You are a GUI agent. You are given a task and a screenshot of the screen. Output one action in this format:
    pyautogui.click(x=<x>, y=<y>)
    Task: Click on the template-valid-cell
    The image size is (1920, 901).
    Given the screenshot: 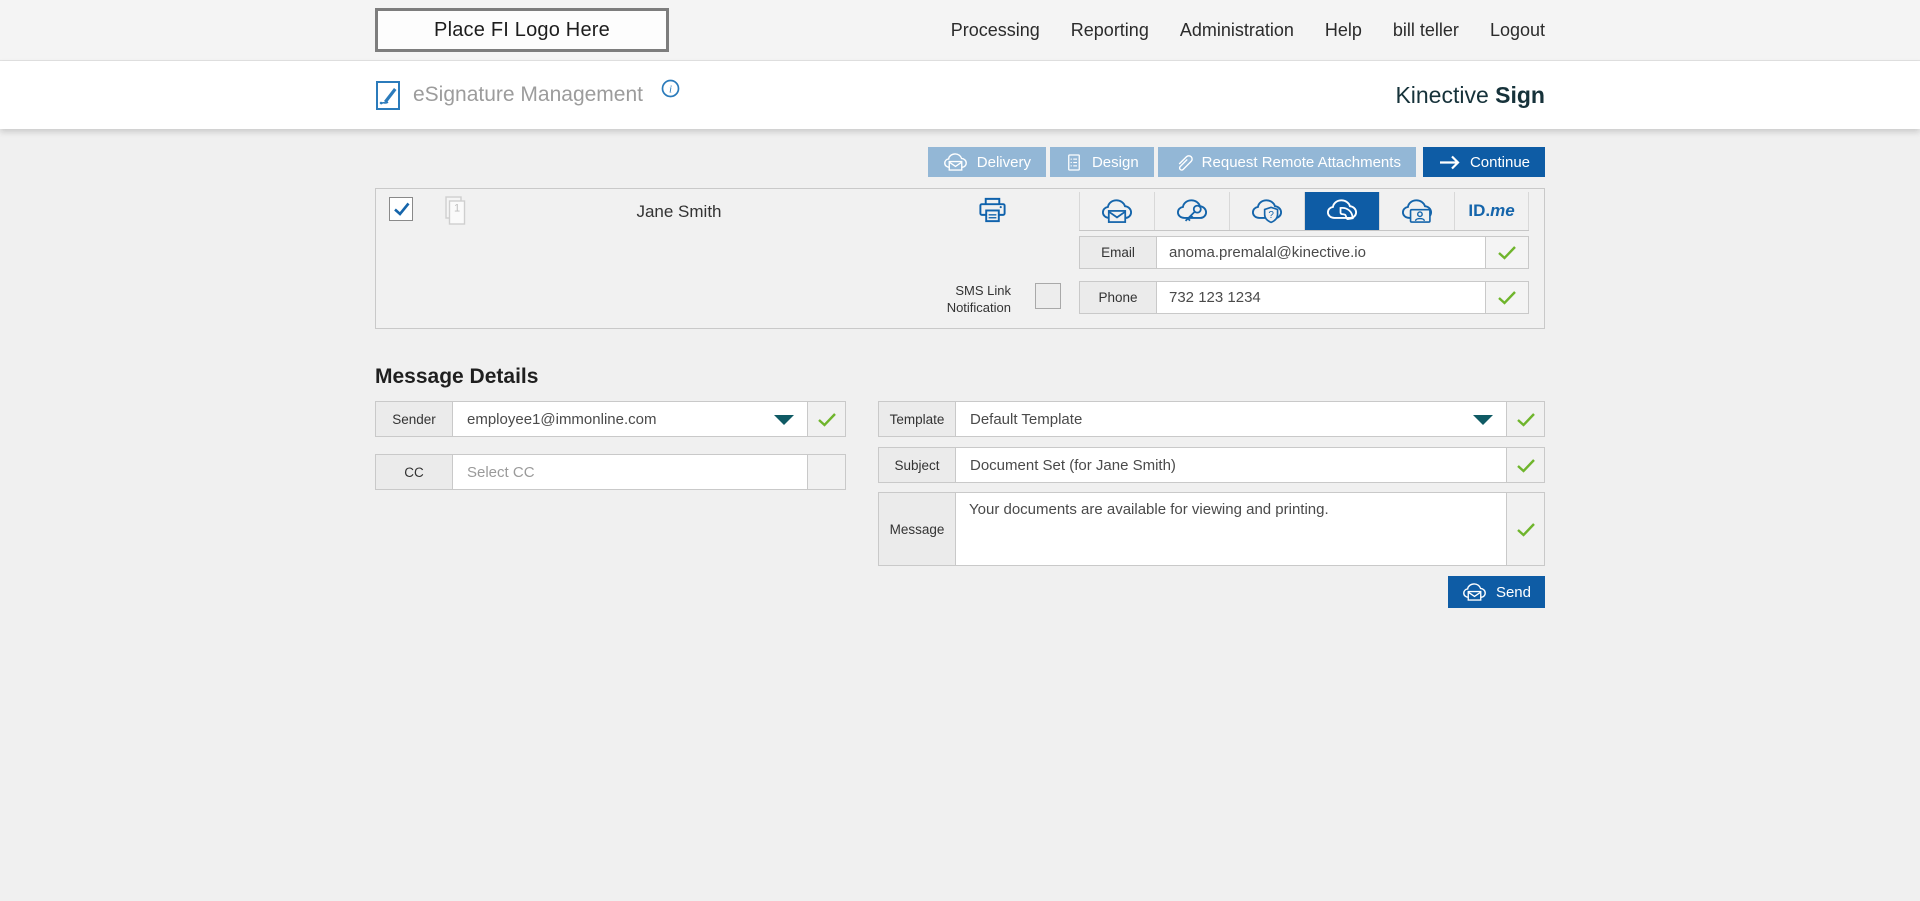 What is the action you would take?
    pyautogui.click(x=1526, y=419)
    